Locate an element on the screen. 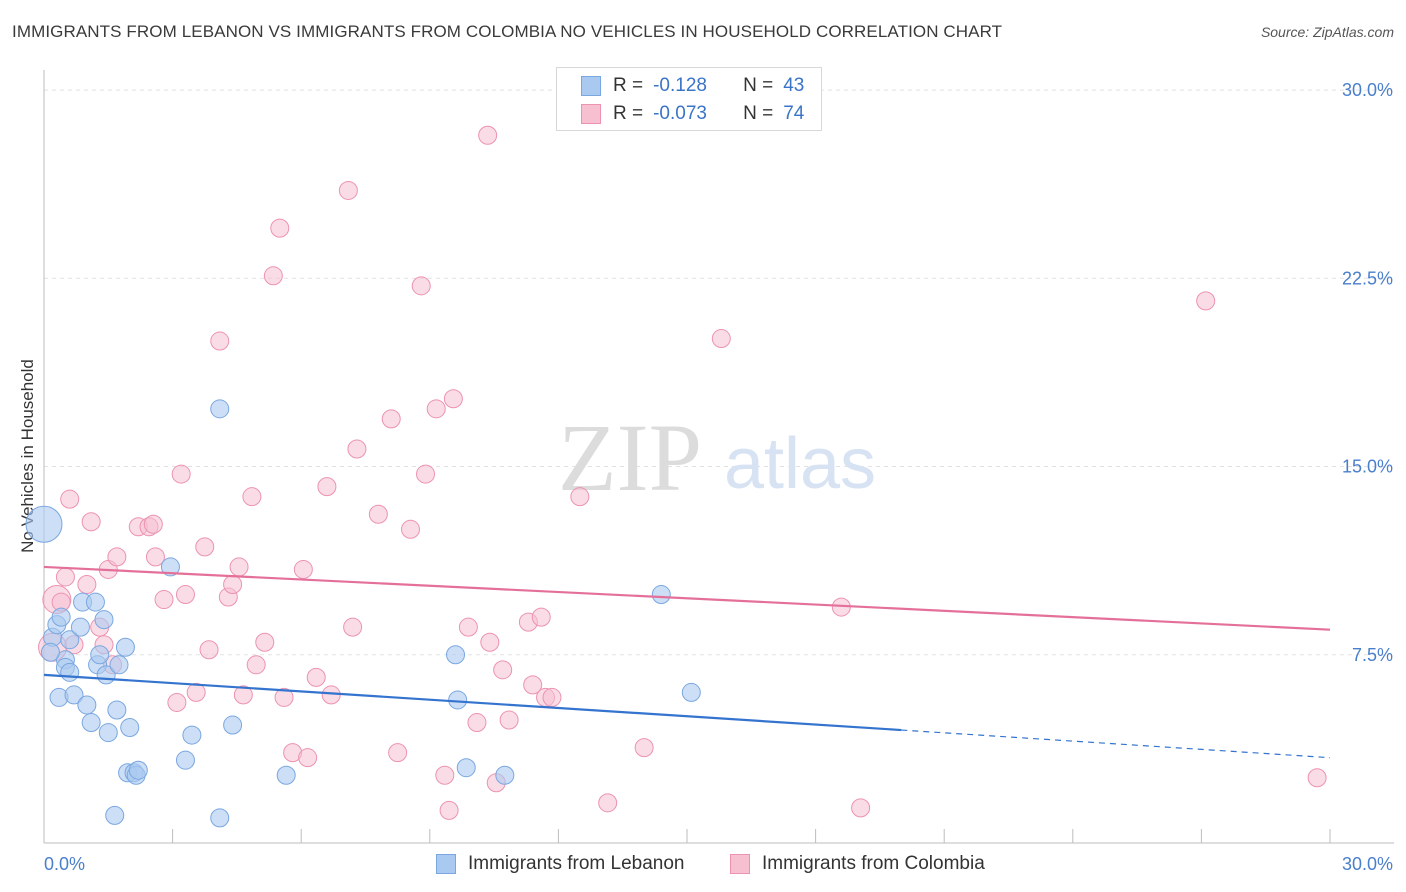 The width and height of the screenshot is (1406, 892). x-tick-label-max: 30.0% is located at coordinates (1367, 864).